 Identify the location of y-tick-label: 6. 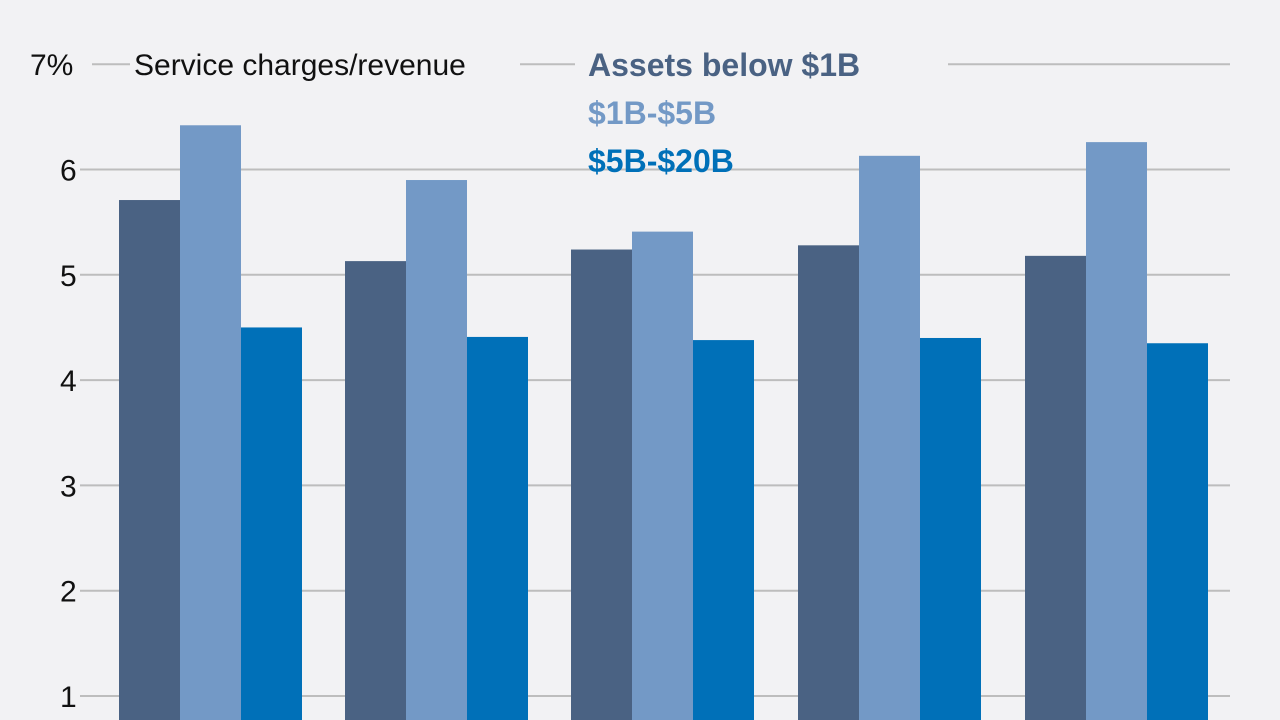
(68, 171).